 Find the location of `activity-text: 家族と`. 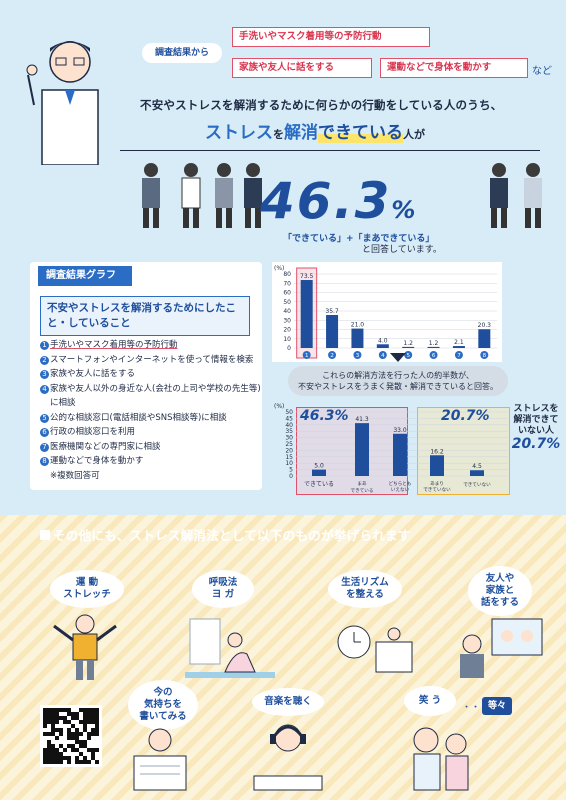

activity-text: 家族と is located at coordinates (500, 590).